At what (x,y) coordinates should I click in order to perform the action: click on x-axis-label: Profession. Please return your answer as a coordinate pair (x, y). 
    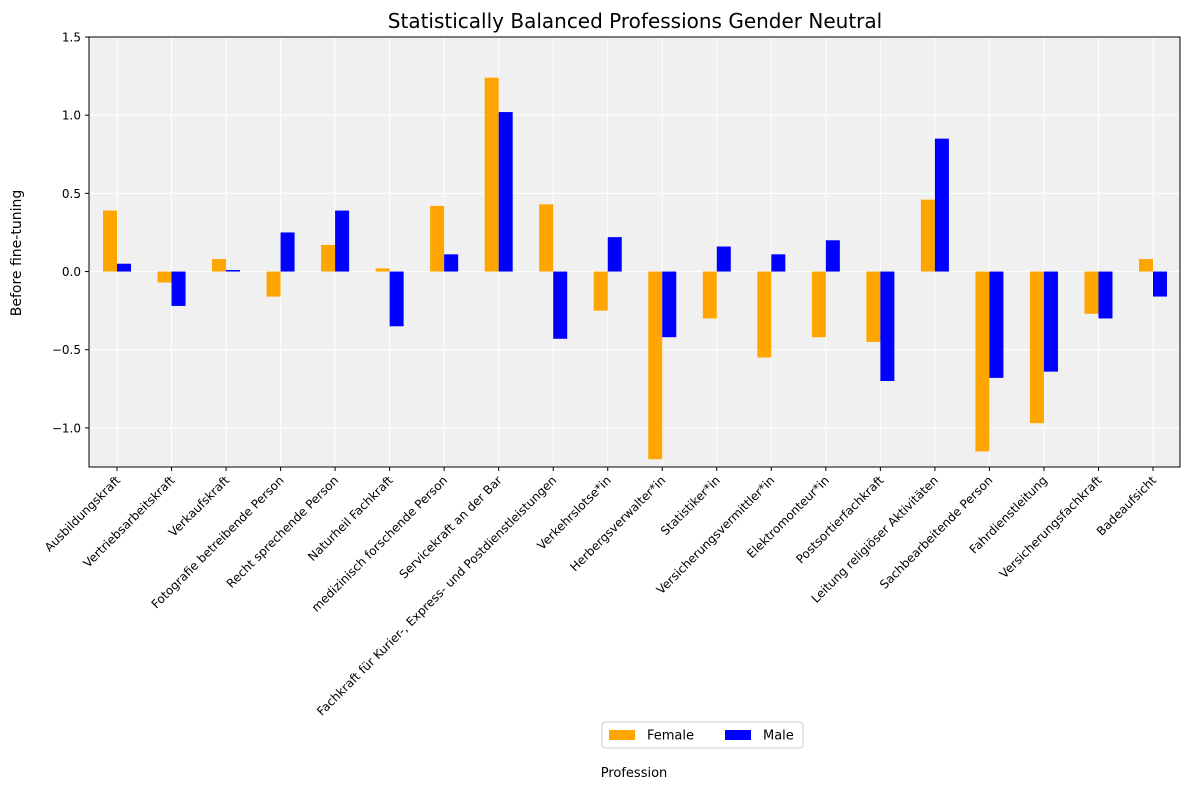
    Looking at the image, I should click on (634, 773).